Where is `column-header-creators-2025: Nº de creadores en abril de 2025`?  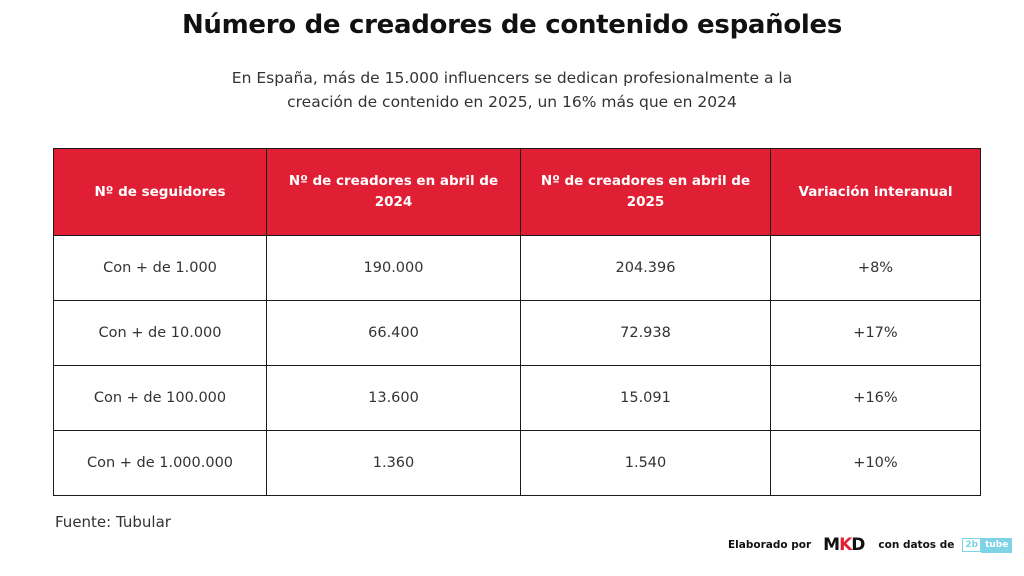 column-header-creators-2025: Nº de creadores en abril de 2025 is located at coordinates (645, 192).